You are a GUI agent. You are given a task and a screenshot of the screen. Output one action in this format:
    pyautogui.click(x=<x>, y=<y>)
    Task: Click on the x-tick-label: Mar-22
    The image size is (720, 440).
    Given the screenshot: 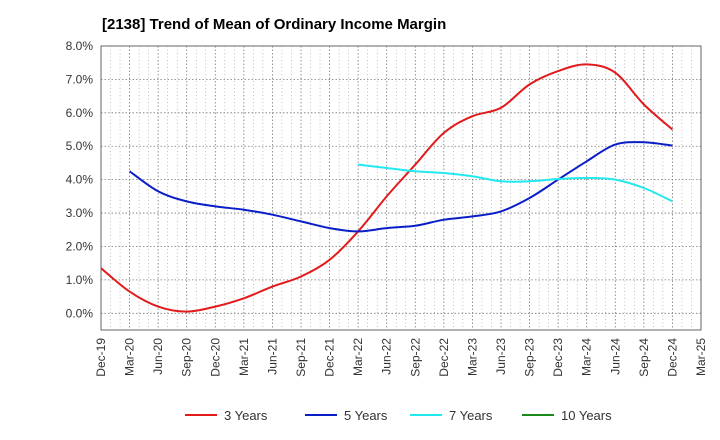 What is the action you would take?
    pyautogui.click(x=358, y=357)
    